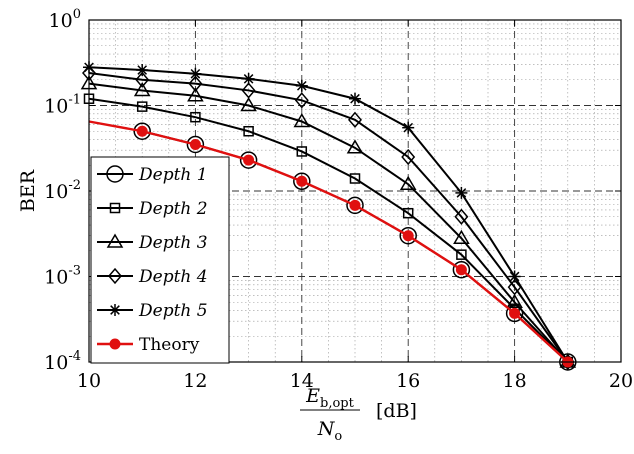 The height and width of the screenshot is (454, 634). I want to click on y-tick-label: 10⁻³, so click(62, 276).